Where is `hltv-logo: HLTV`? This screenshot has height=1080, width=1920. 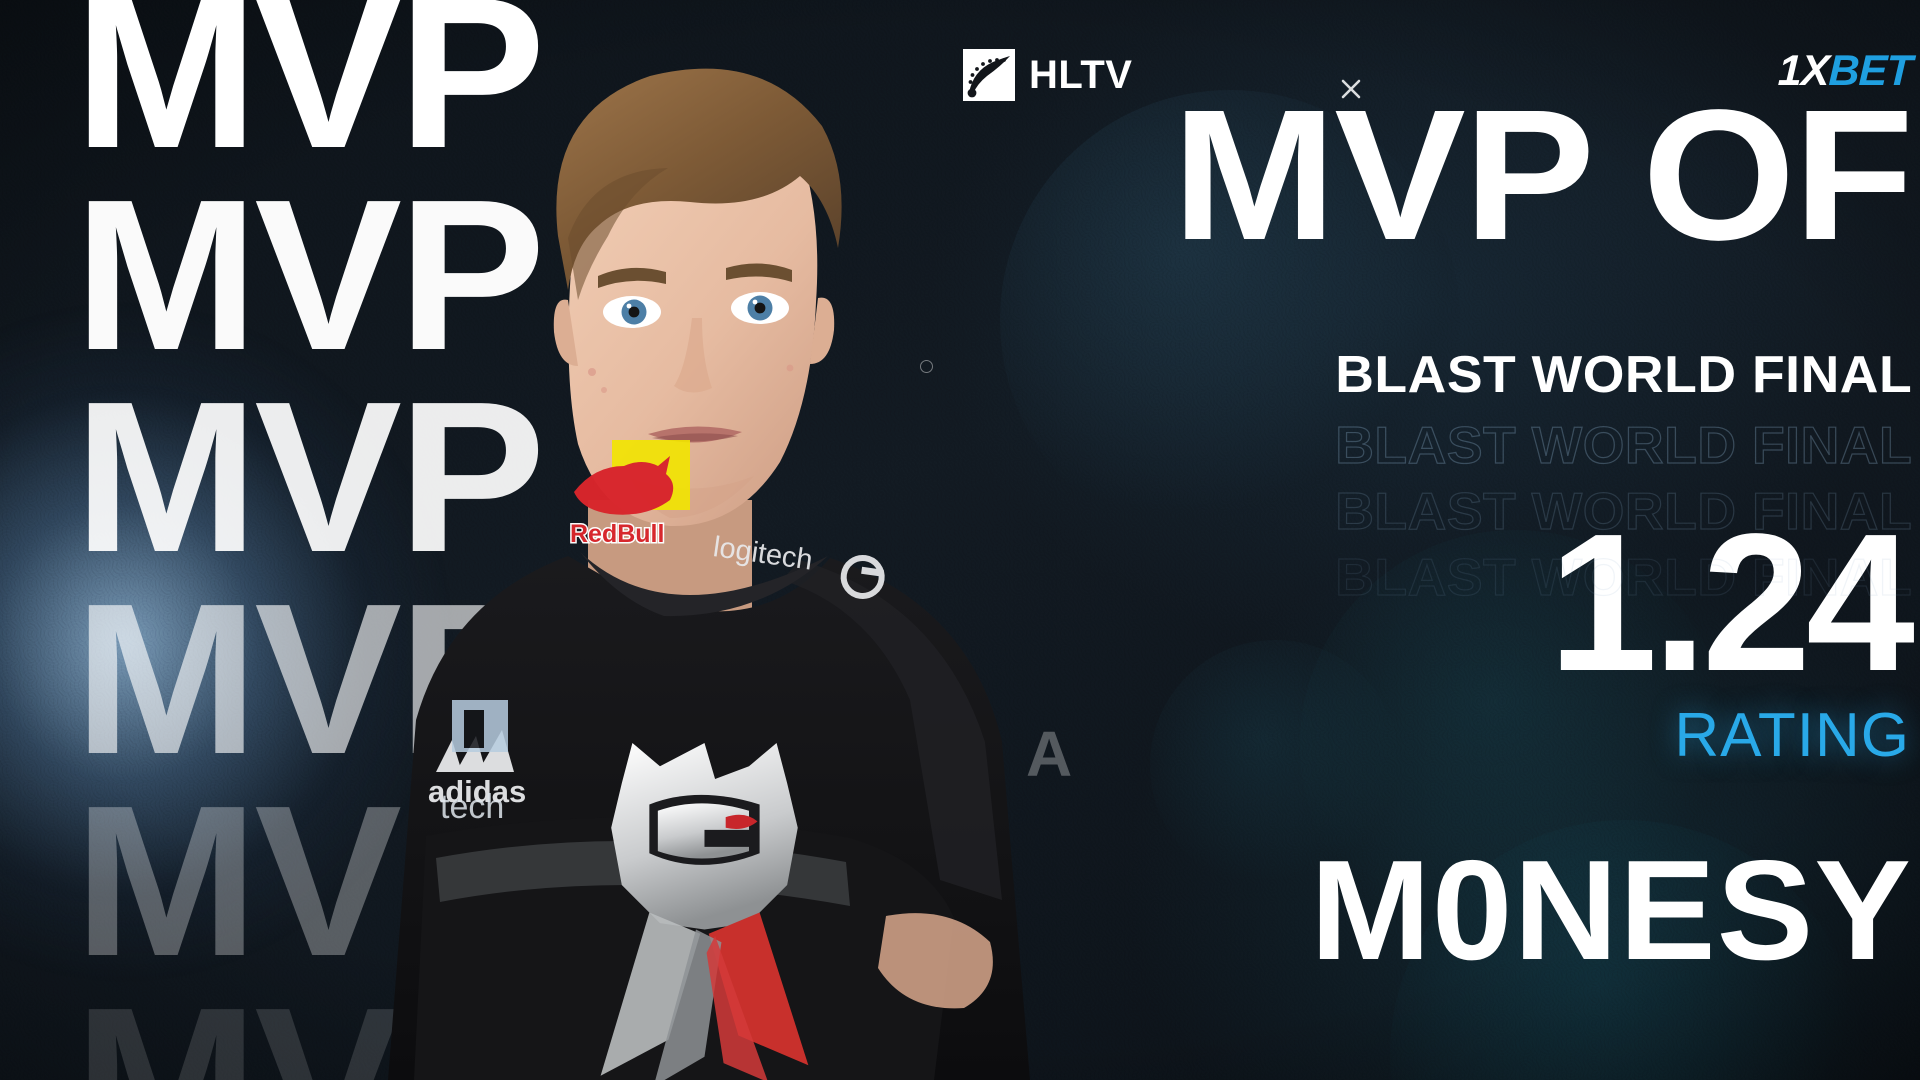 hltv-logo: HLTV is located at coordinates (1047, 75).